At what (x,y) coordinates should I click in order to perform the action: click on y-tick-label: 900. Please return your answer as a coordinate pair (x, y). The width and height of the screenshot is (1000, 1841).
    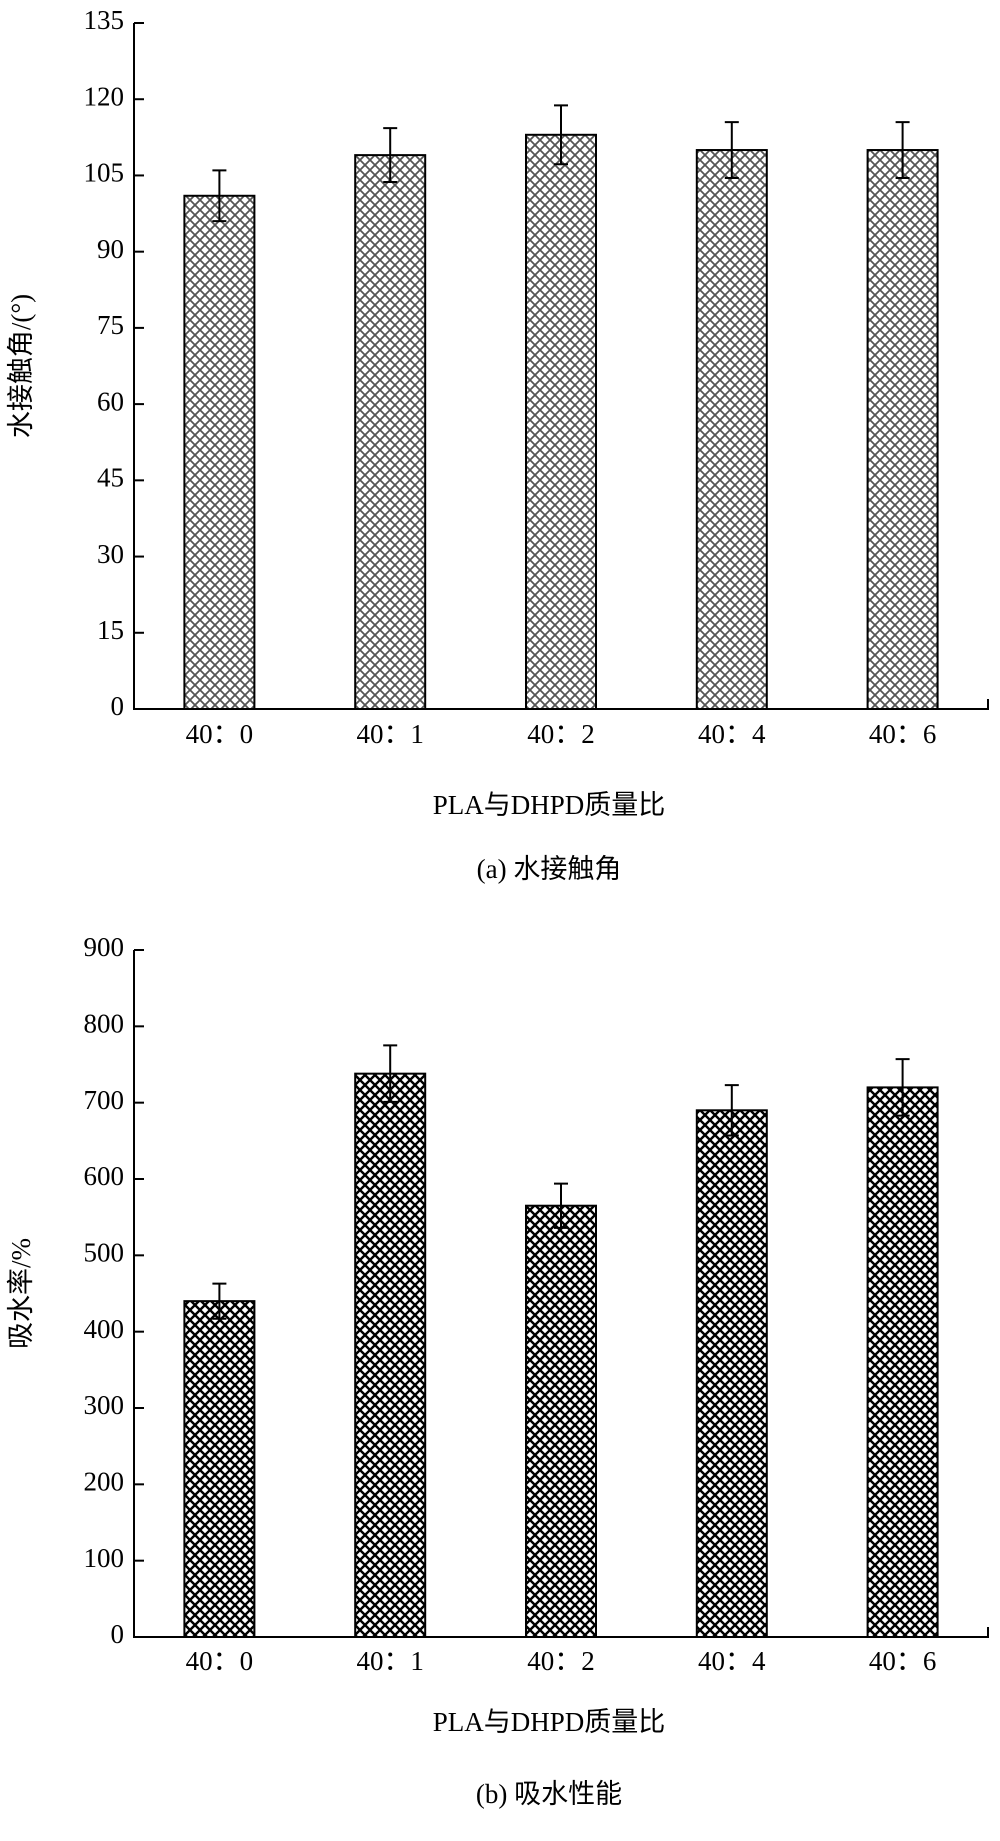
    Looking at the image, I should click on (104, 947).